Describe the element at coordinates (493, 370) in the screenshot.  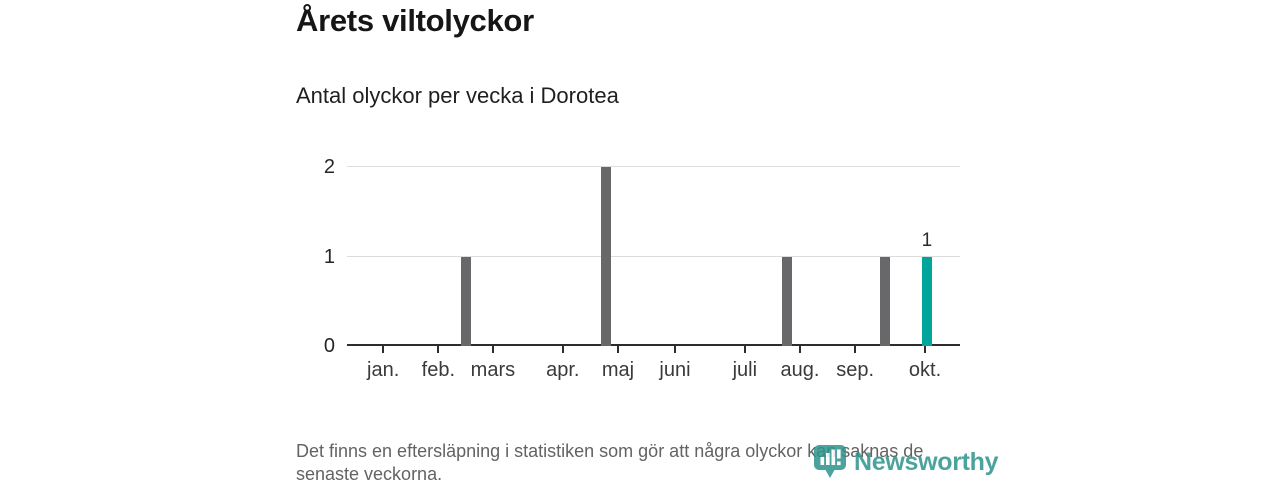
I see `x-axis-month-label: mars` at that location.